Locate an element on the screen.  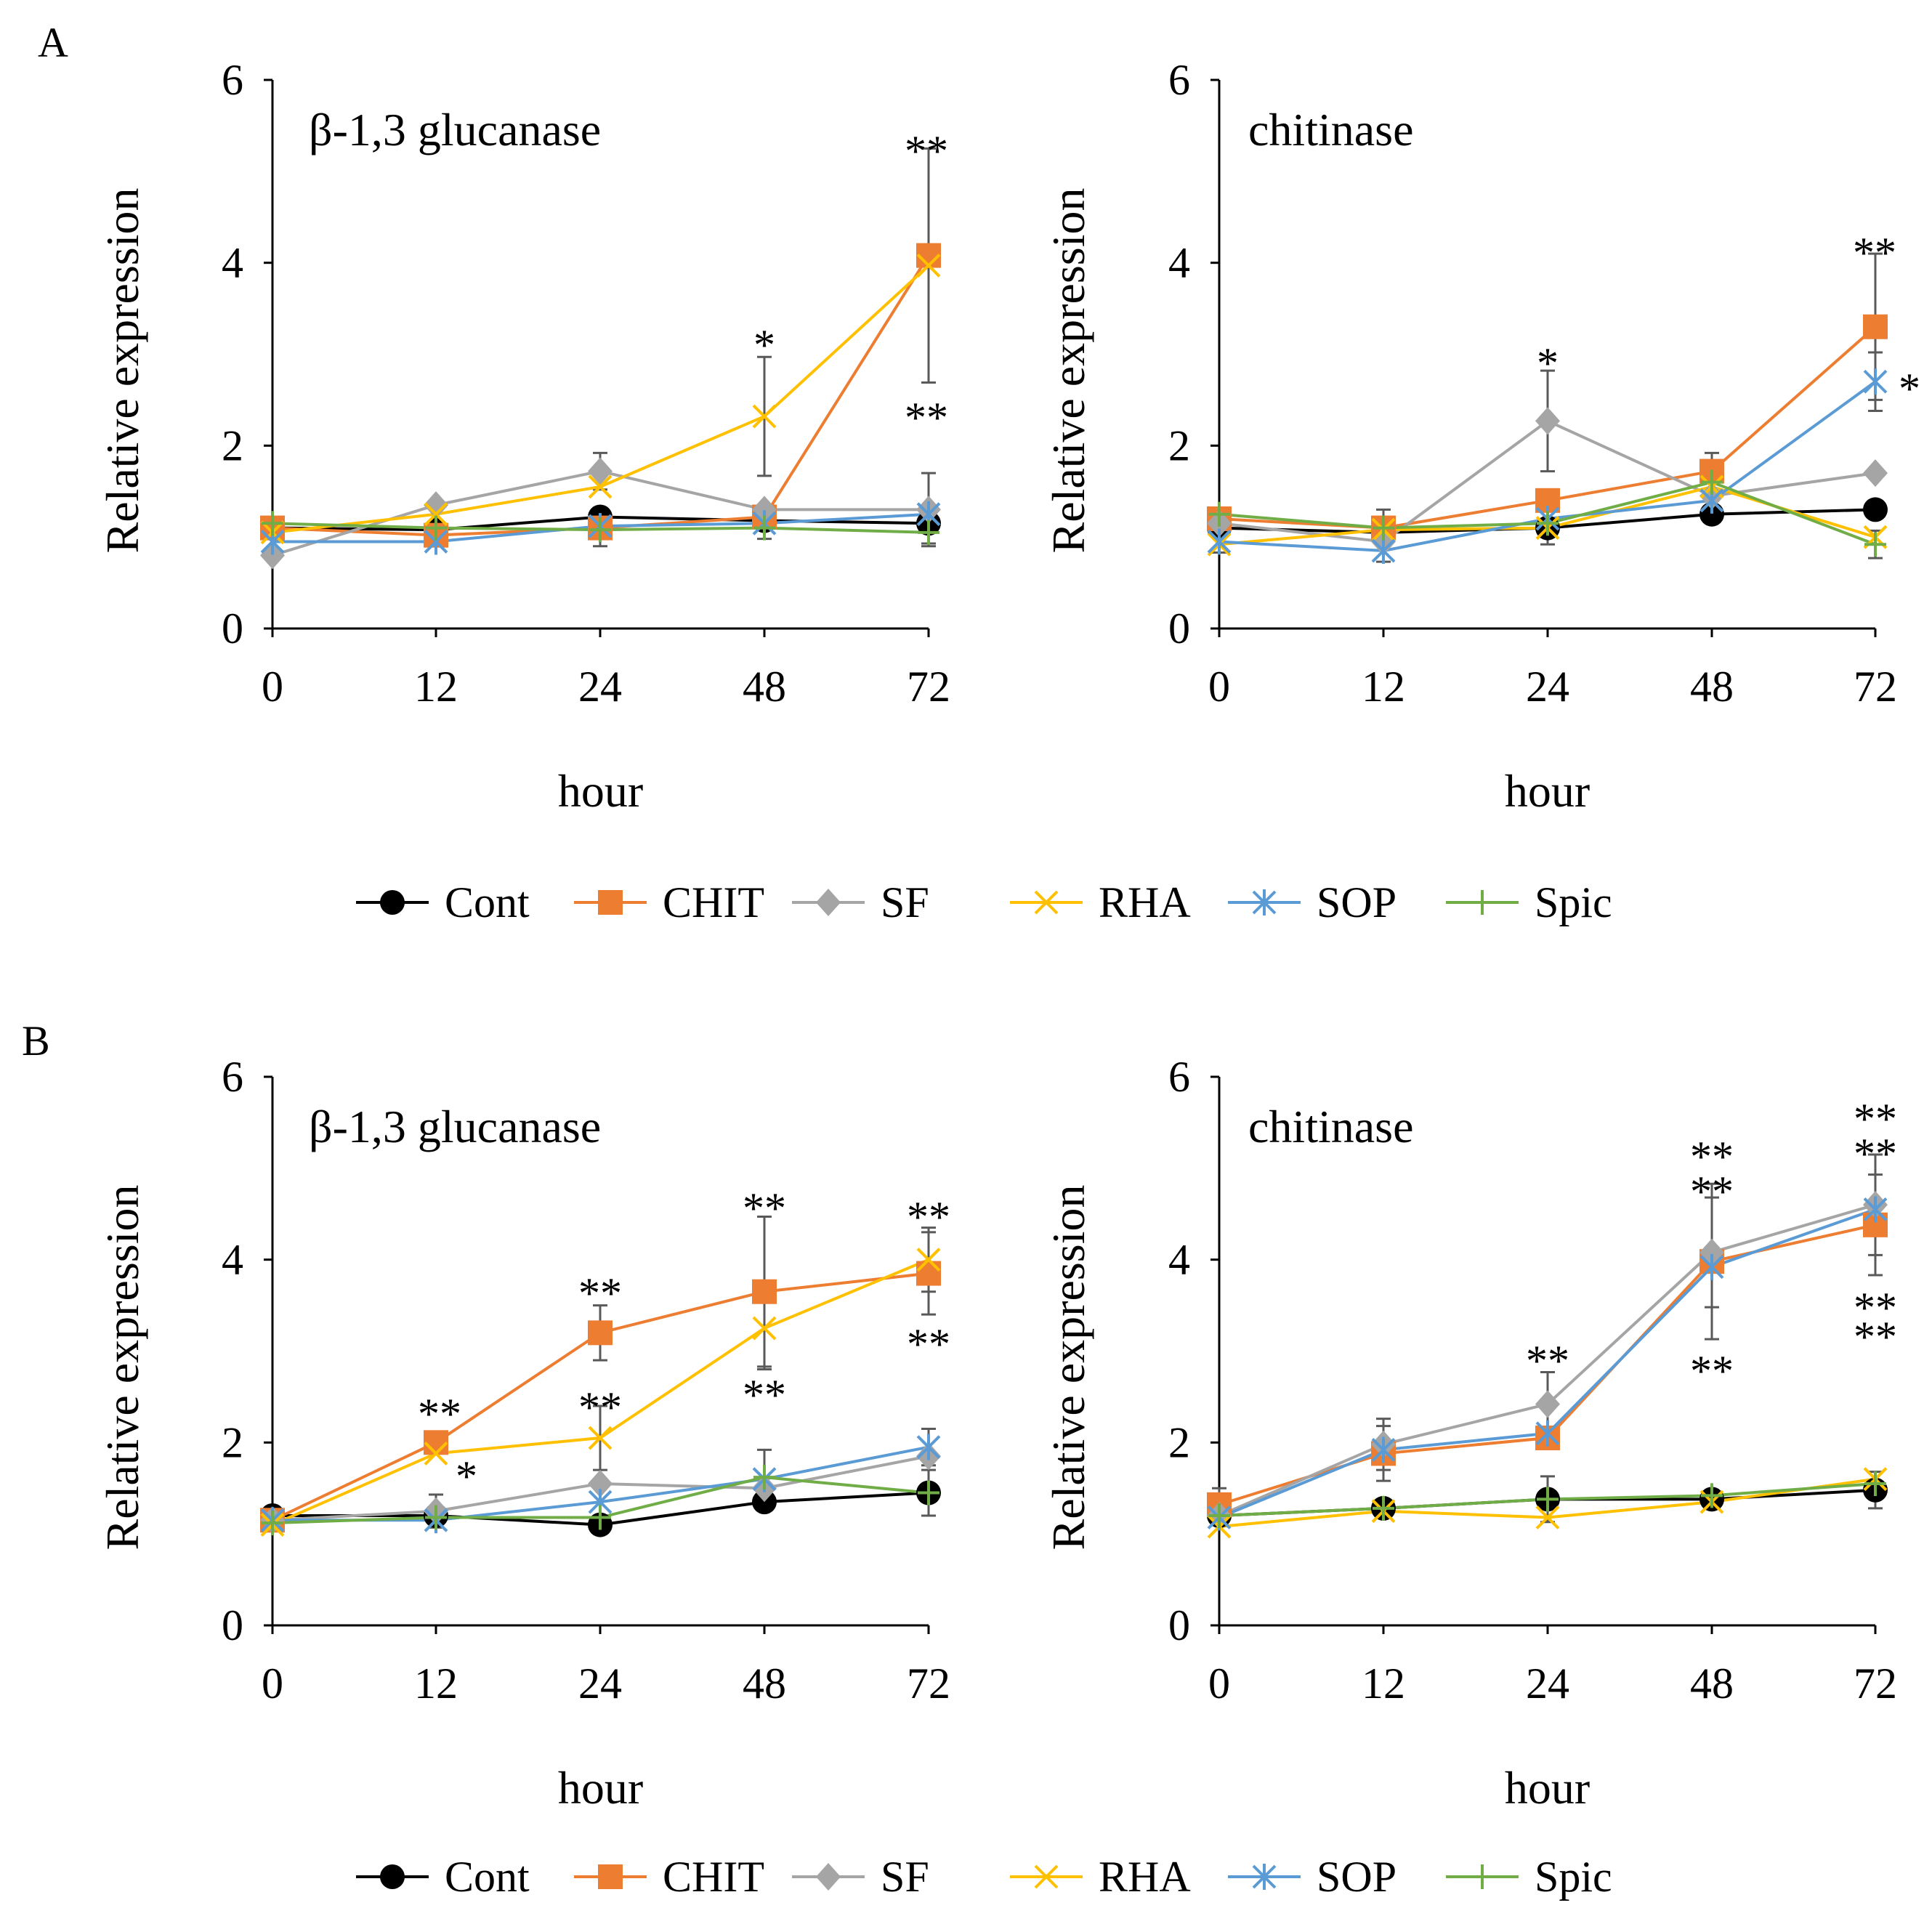
series-line-chit is located at coordinates (601, 396).